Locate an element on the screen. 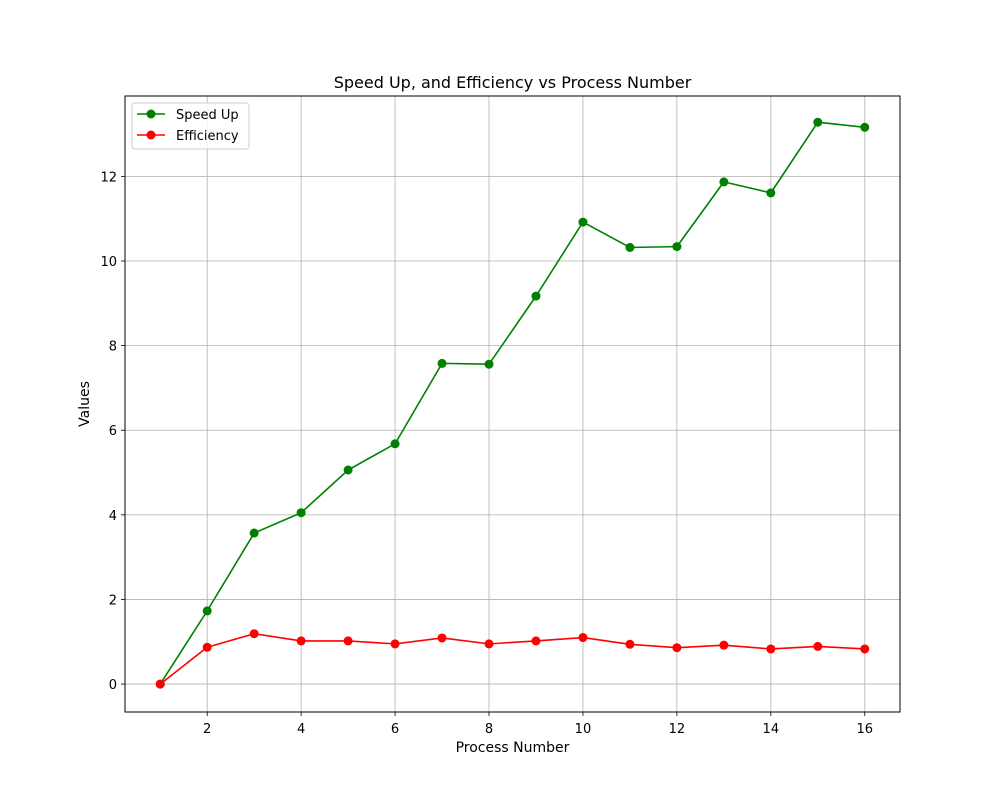 Image resolution: width=1000 pixels, height=800 pixels. y-tick-label: 0 is located at coordinates (113, 685).